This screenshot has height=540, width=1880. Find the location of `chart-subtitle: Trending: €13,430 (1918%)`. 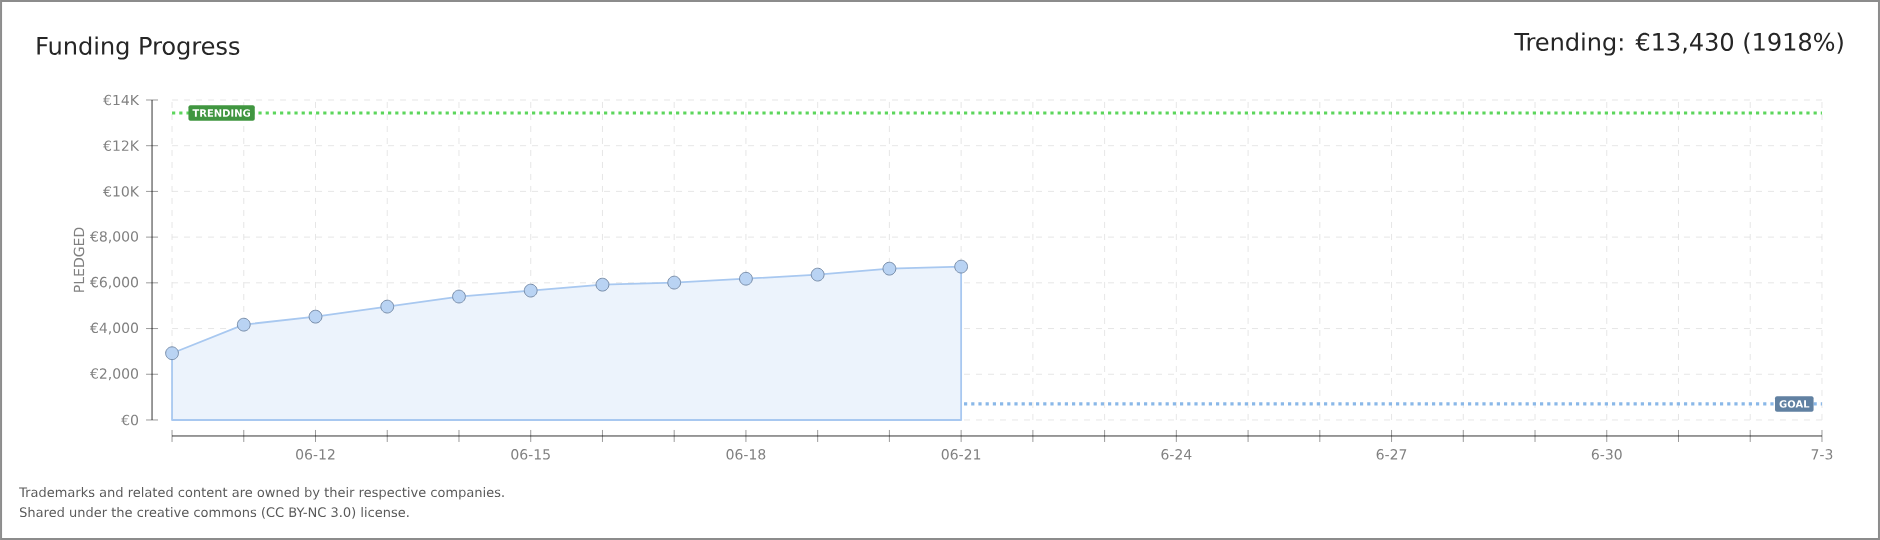

chart-subtitle: Trending: €13,430 (1918%) is located at coordinates (1678, 44).